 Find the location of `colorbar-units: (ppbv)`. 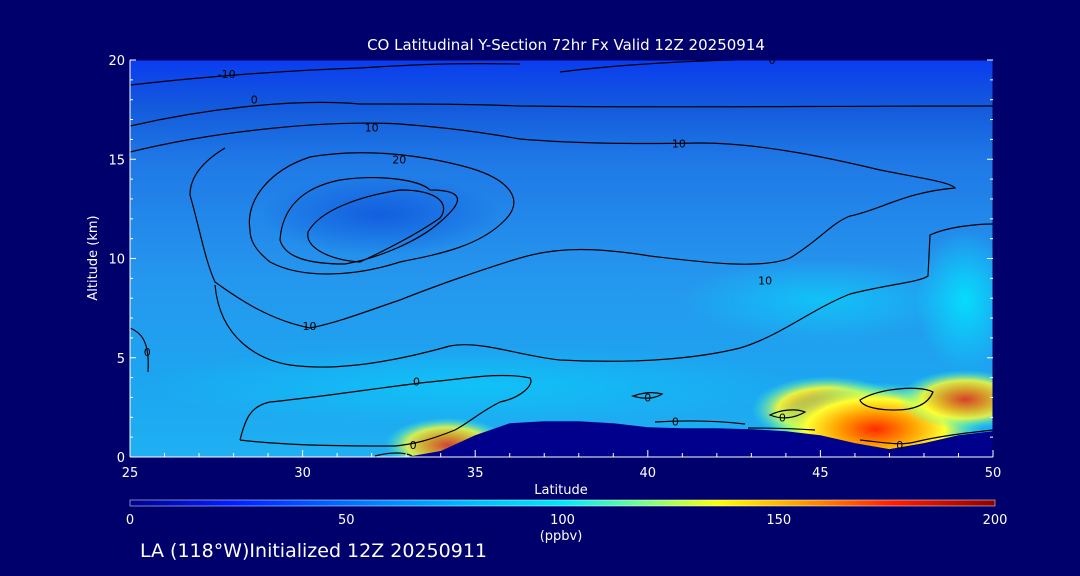

colorbar-units: (ppbv) is located at coordinates (561, 536).